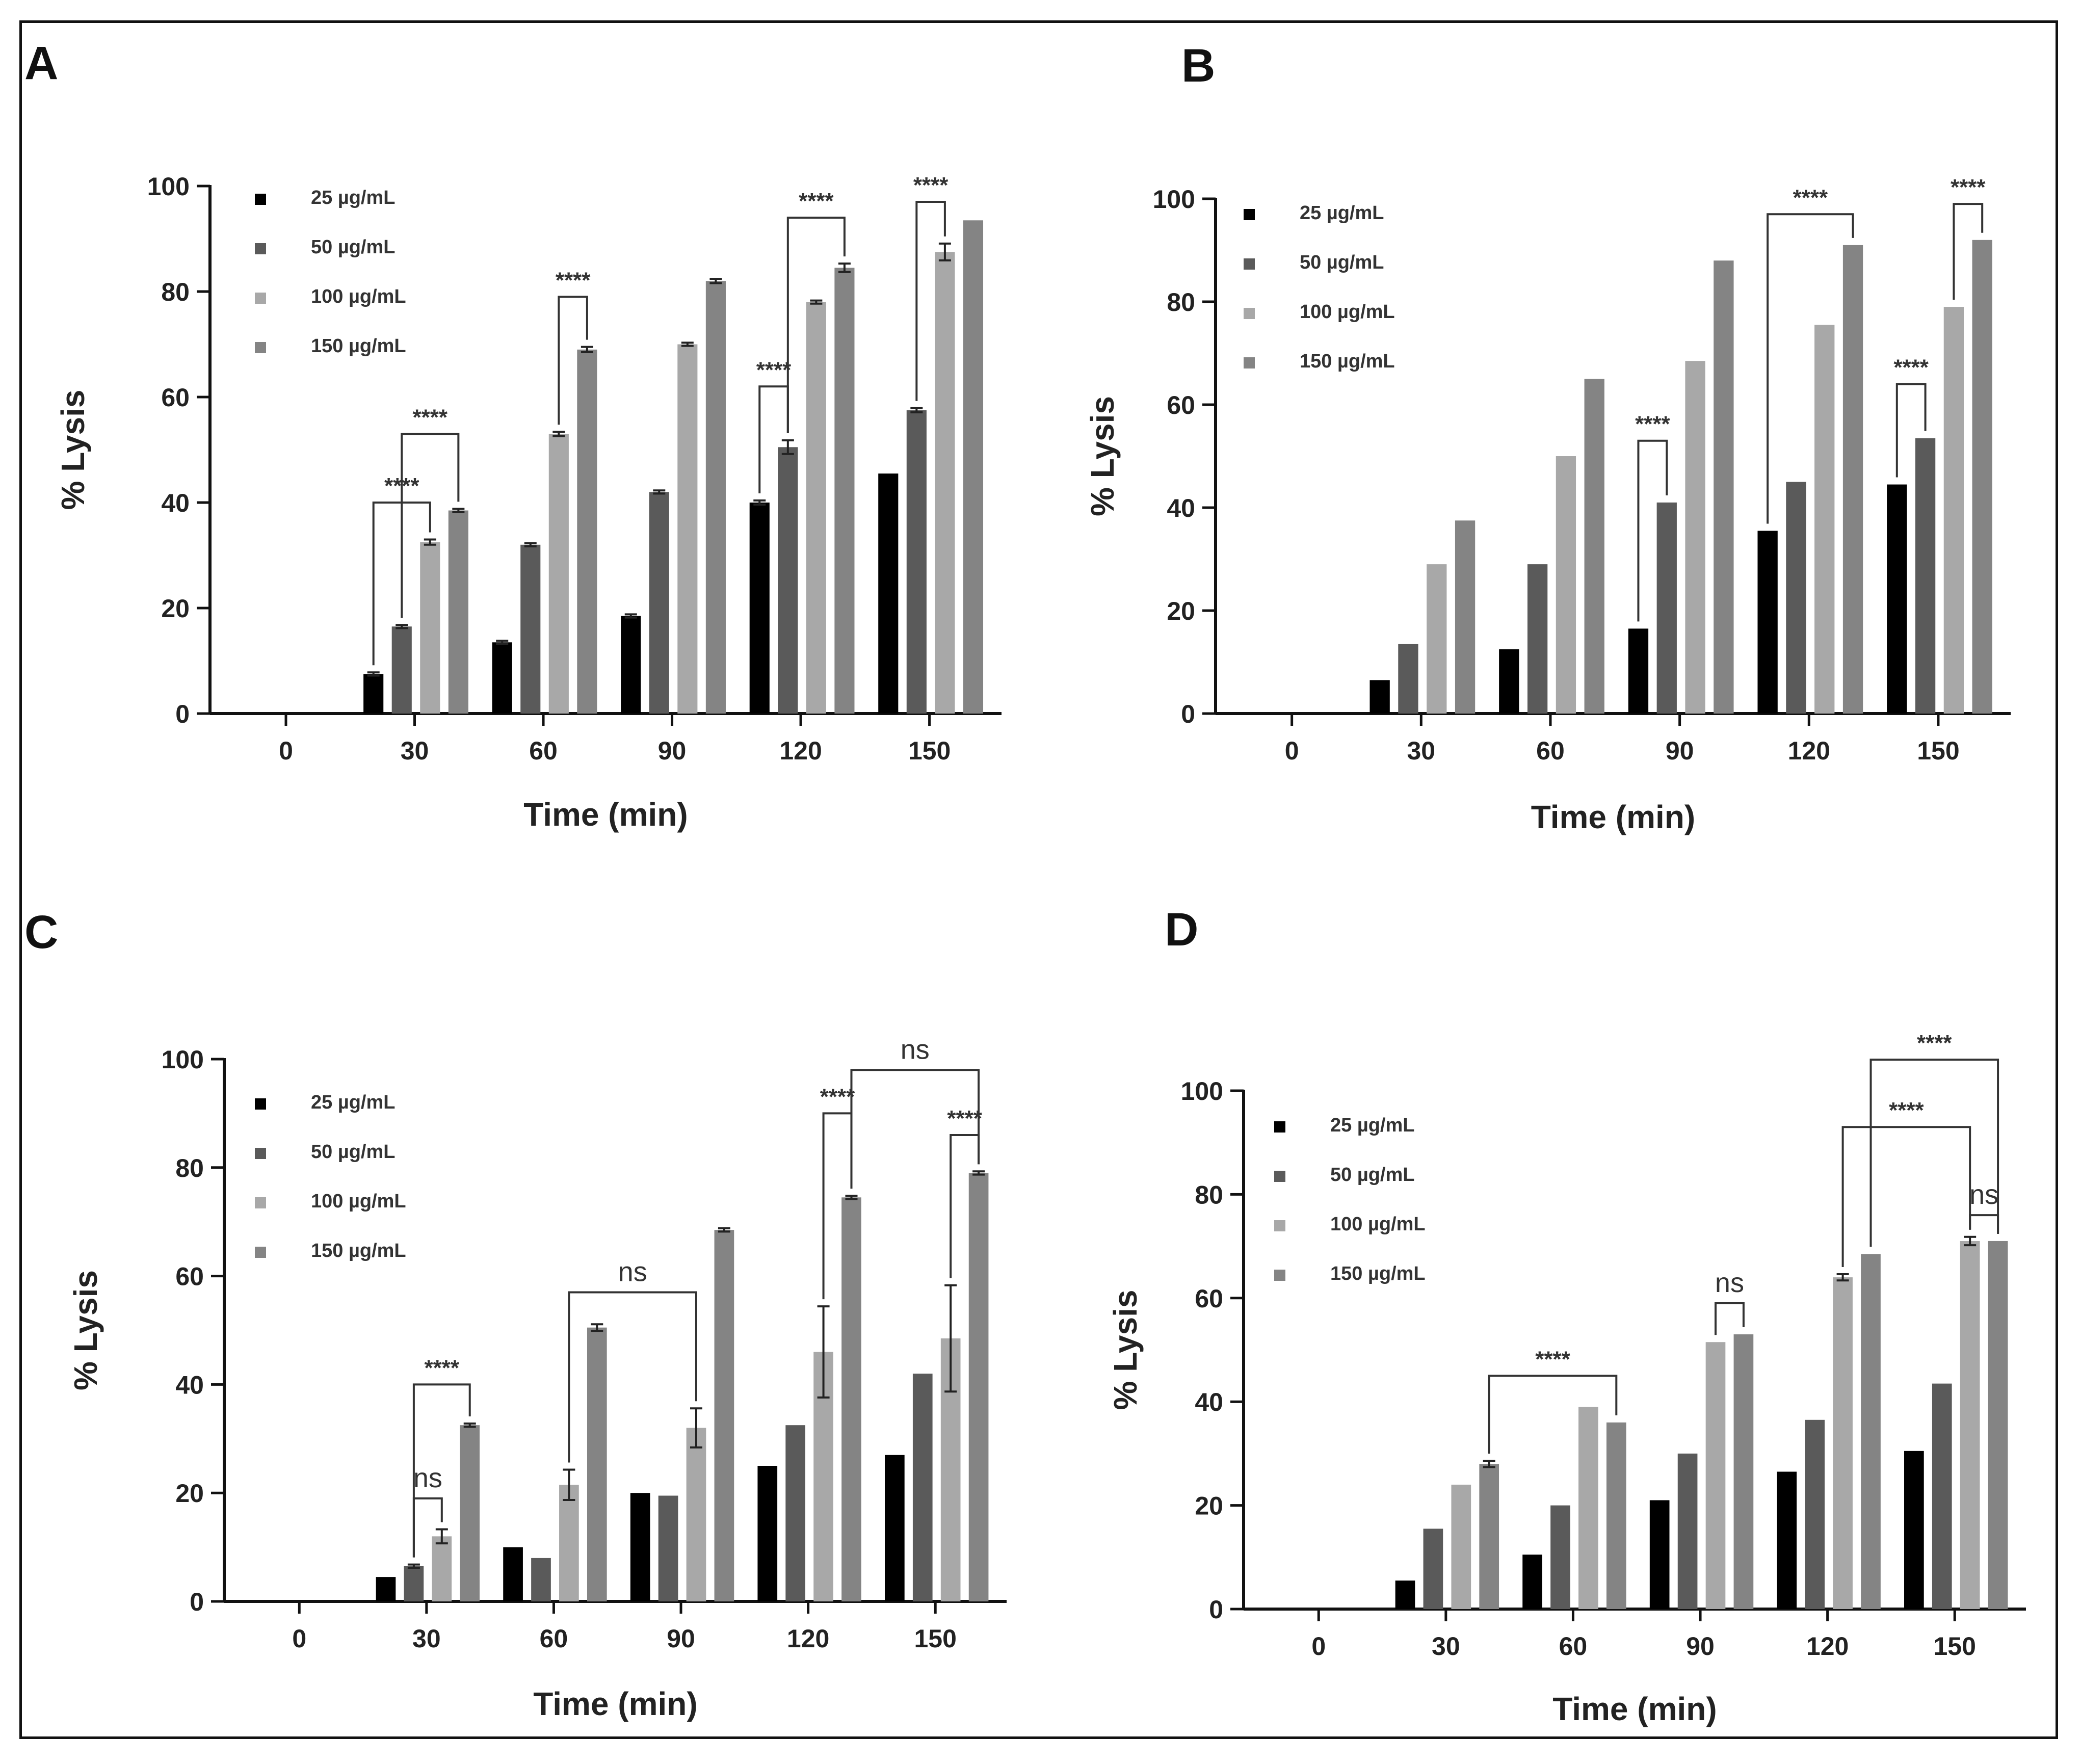 Image resolution: width=2081 pixels, height=1764 pixels. Describe the element at coordinates (41, 63) in the screenshot. I see `panel-letter: A` at that location.